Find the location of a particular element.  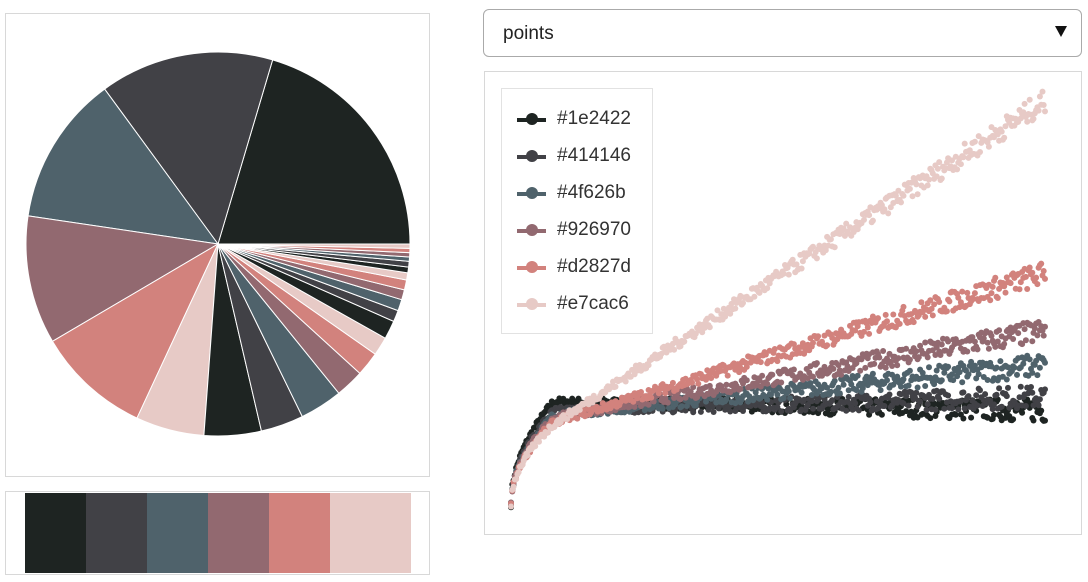

legend-item: #d2827d is located at coordinates (577, 267).